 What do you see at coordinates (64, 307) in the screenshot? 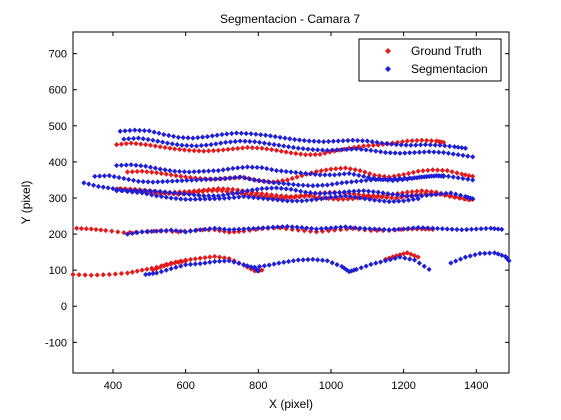
I see `y-tick-label: 0` at bounding box center [64, 307].